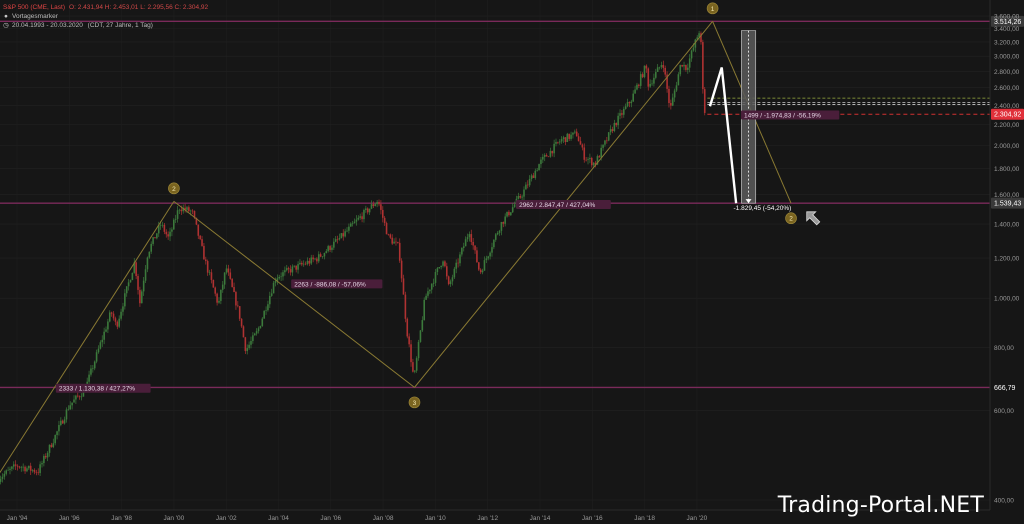  What do you see at coordinates (226, 518) in the screenshot?
I see `x-tick-label: Jan '02` at bounding box center [226, 518].